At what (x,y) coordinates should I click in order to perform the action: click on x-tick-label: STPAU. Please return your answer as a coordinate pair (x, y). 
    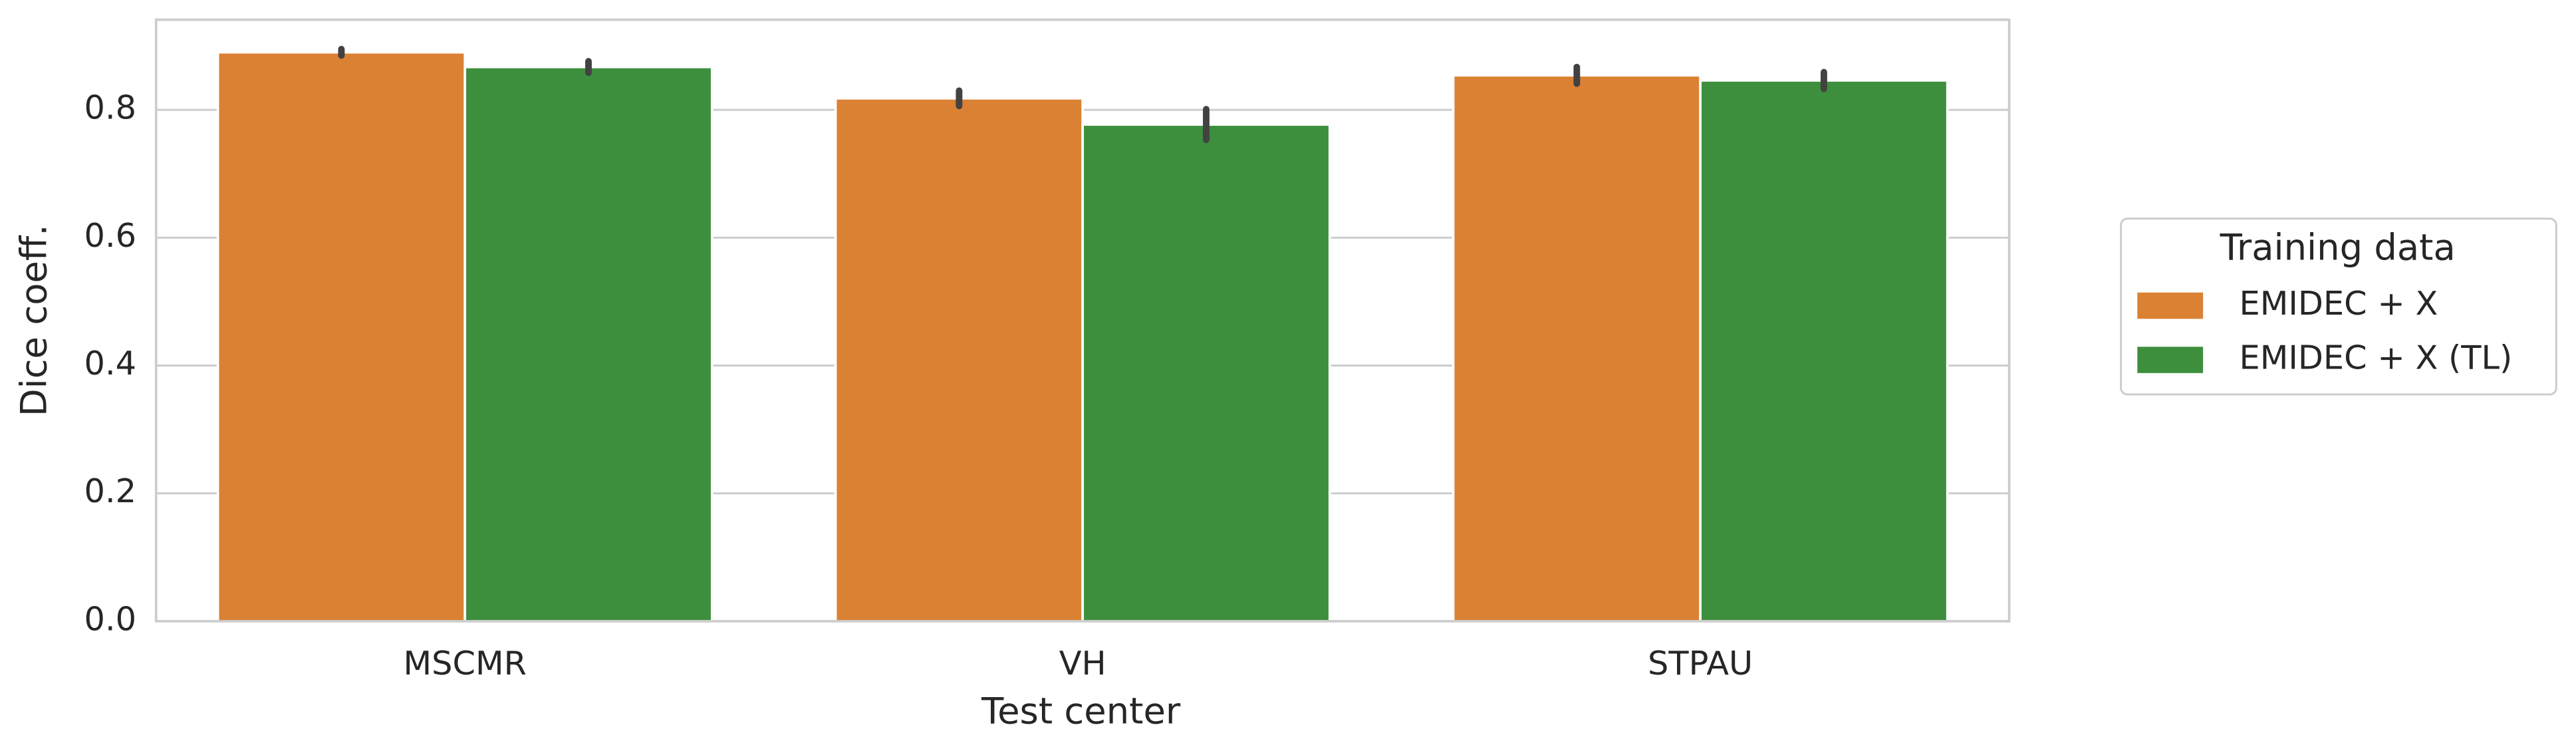
    Looking at the image, I should click on (1700, 663).